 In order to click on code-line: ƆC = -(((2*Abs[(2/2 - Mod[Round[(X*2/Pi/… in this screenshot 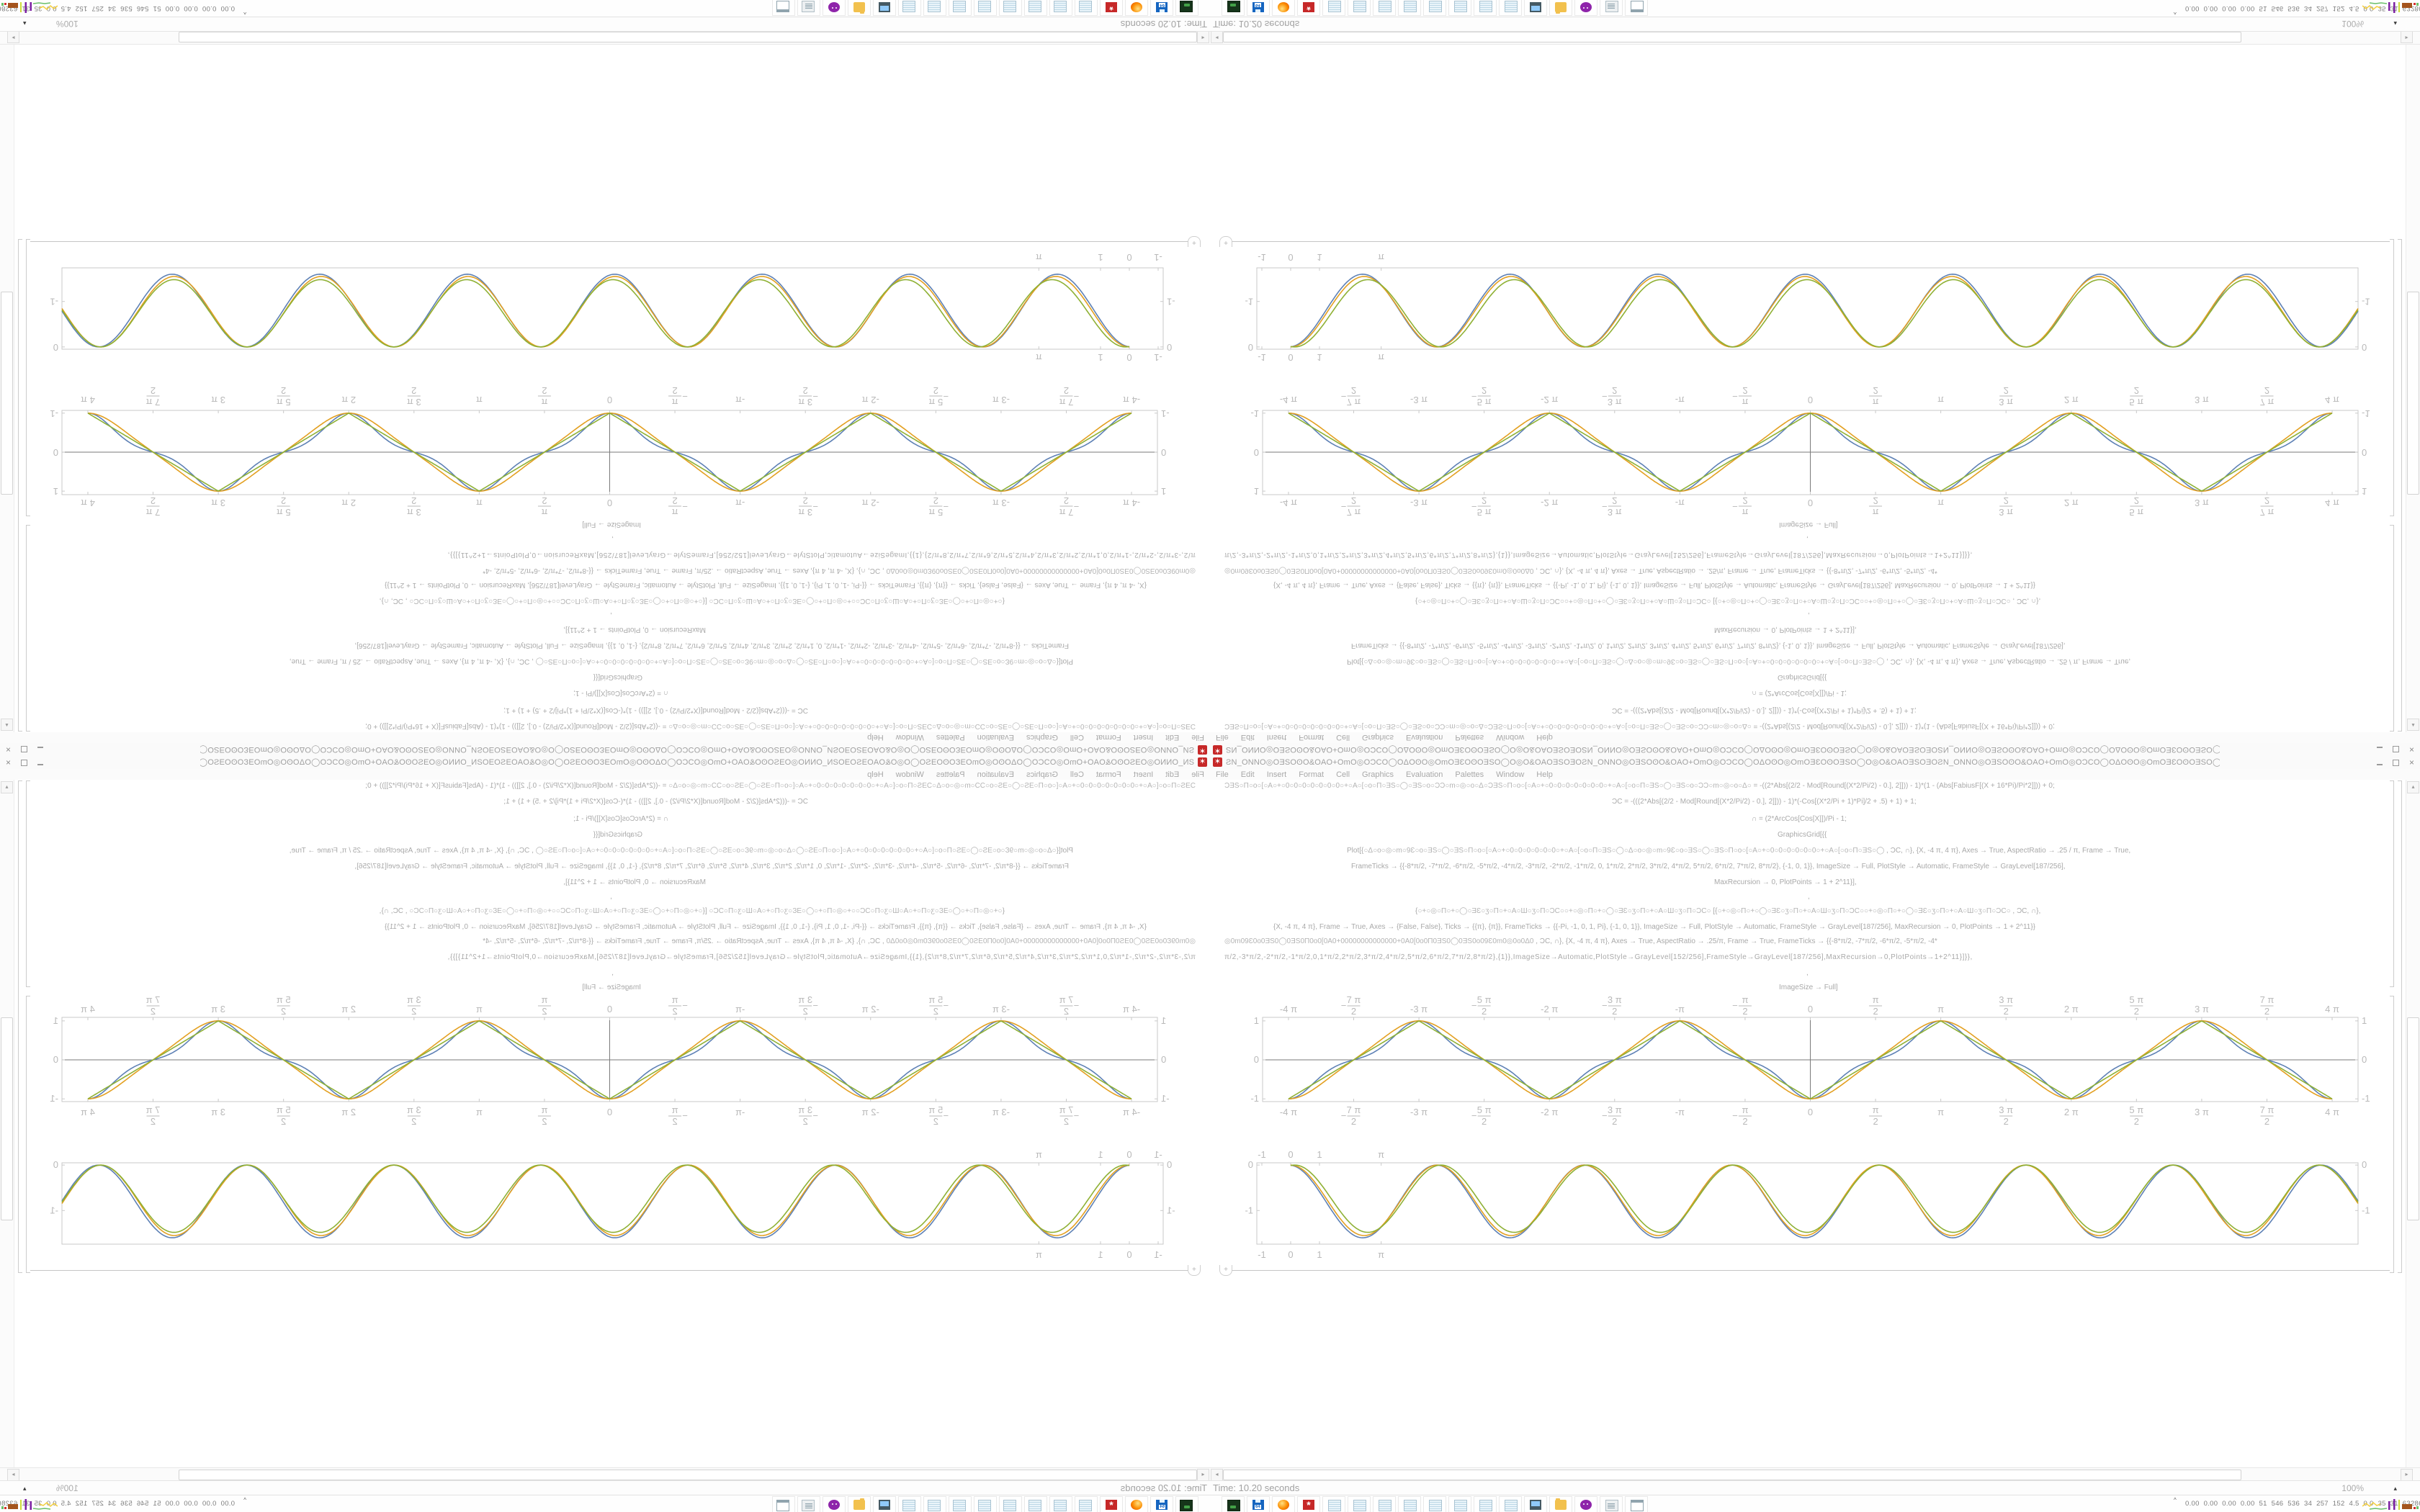, I will do `click(1764, 802)`.